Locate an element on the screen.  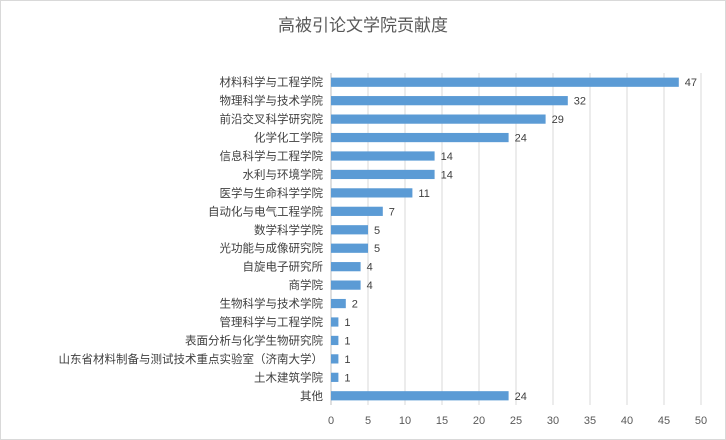
data-label: 47 is located at coordinates (691, 83).